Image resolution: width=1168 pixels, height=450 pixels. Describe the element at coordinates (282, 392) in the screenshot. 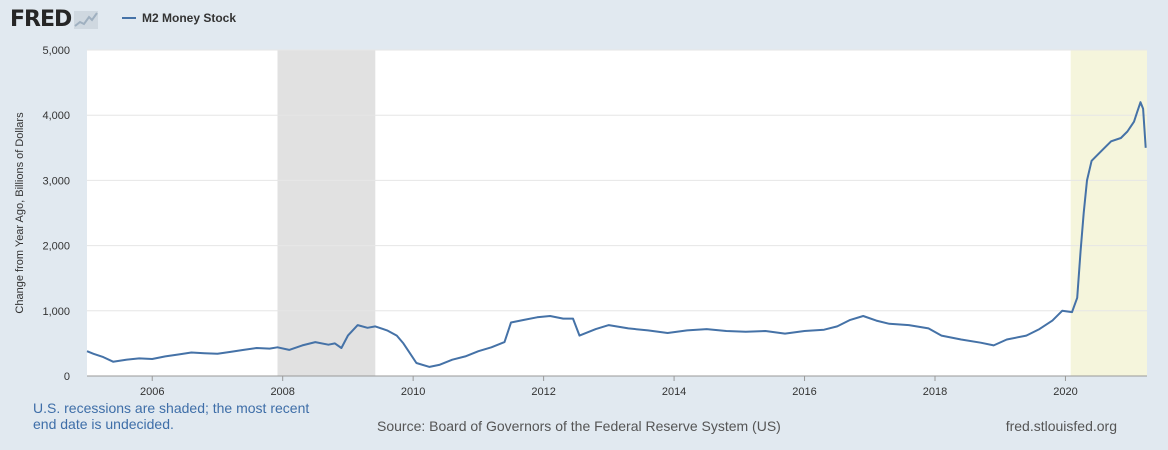

I see `x-tick-label: 2008` at that location.